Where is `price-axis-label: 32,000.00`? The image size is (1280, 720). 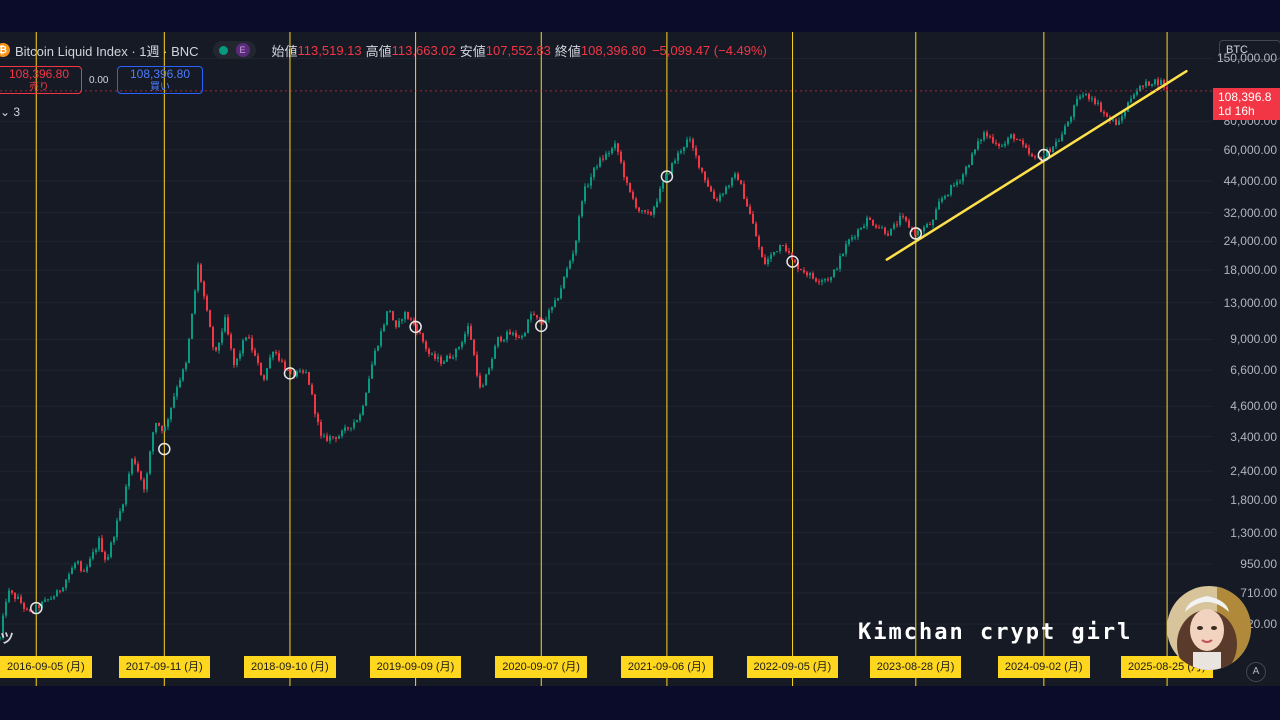 price-axis-label: 32,000.00 is located at coordinates (1250, 212).